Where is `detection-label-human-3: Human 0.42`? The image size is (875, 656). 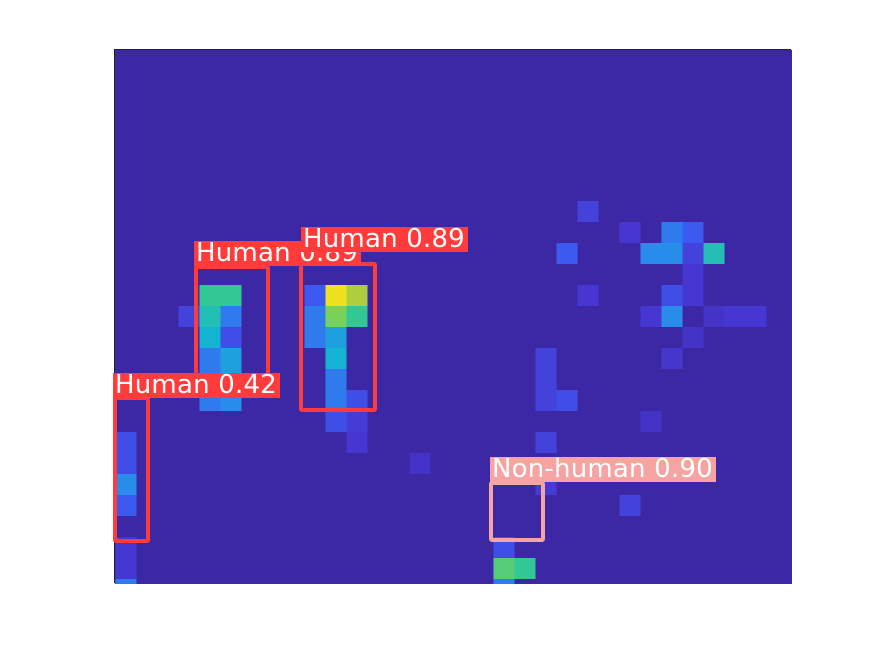
detection-label-human-3: Human 0.42 is located at coordinates (196, 385).